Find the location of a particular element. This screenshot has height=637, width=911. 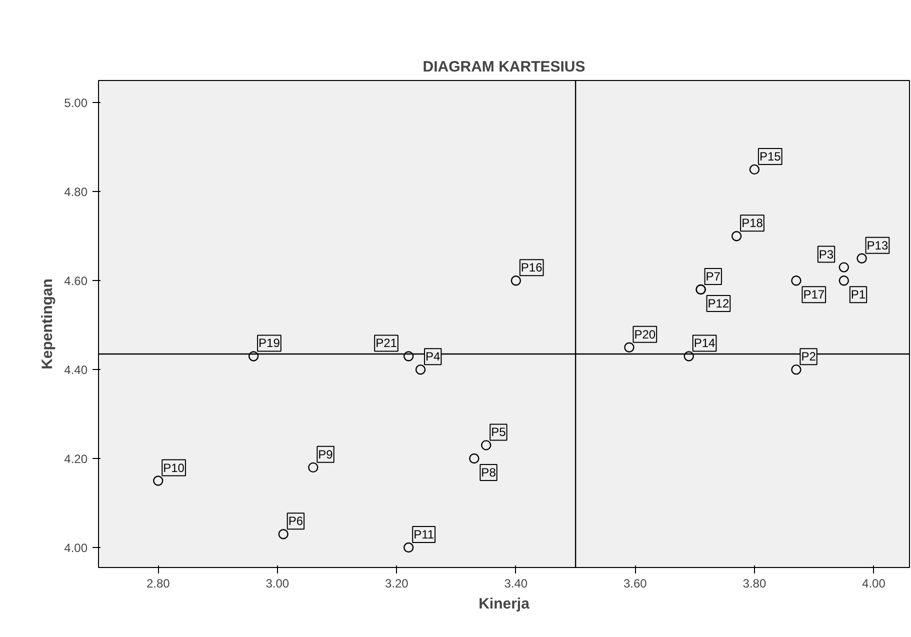

y-axis-title: Kepentingan is located at coordinates (47, 324).